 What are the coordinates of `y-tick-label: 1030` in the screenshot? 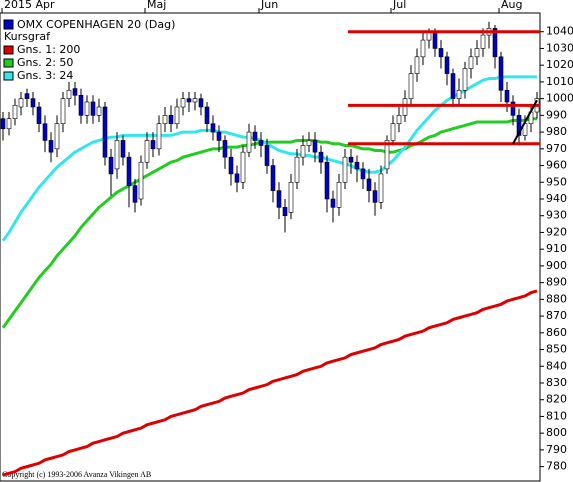 It's located at (559, 47).